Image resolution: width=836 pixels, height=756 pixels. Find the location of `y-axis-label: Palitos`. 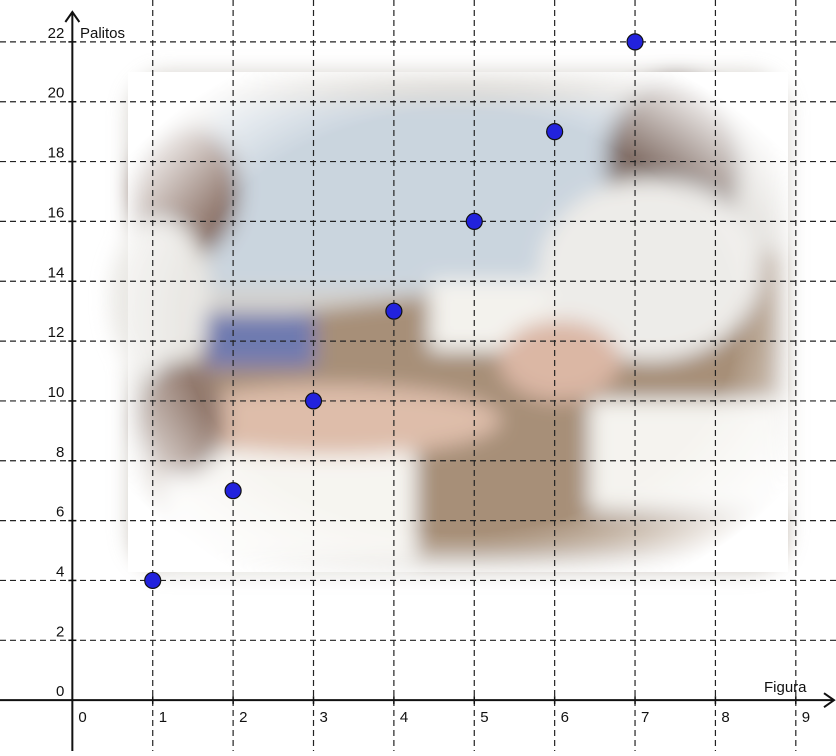

y-axis-label: Palitos is located at coordinates (102, 33).